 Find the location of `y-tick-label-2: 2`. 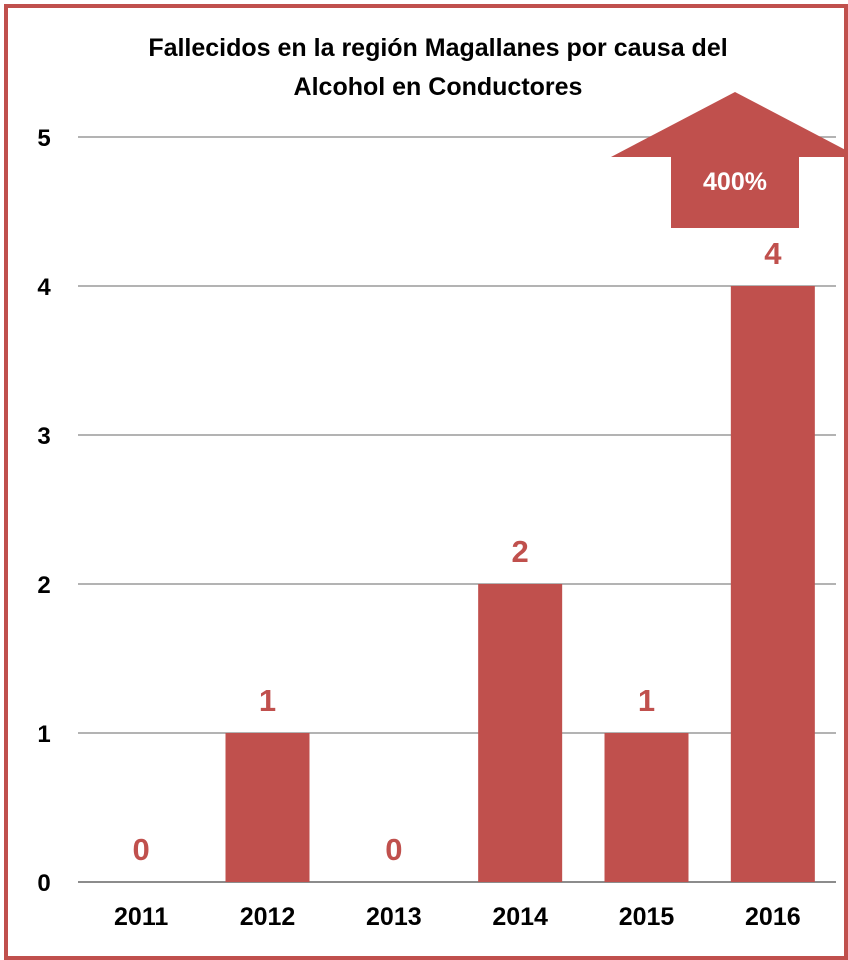

y-tick-label-2: 2 is located at coordinates (43, 585).